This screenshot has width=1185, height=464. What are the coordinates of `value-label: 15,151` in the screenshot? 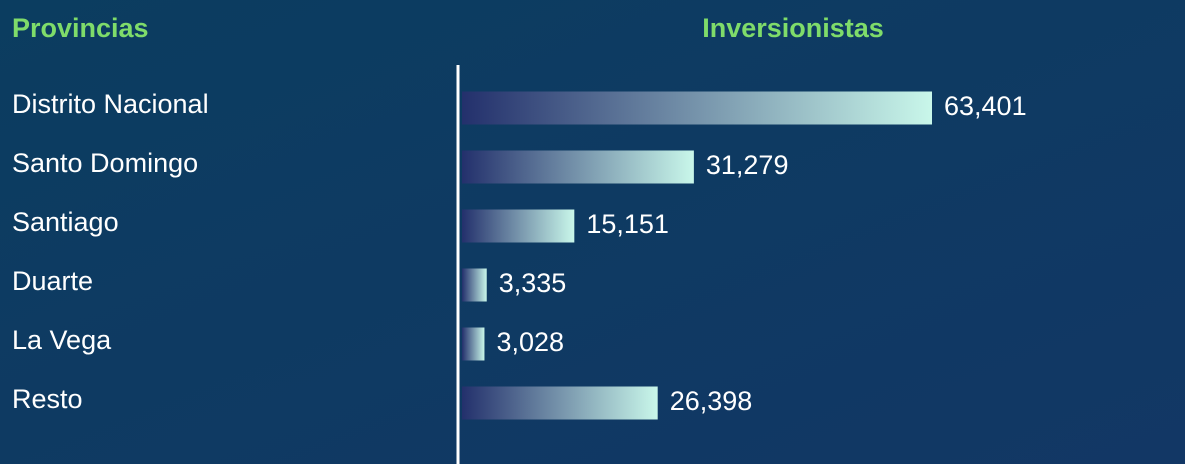 It's located at (627, 224).